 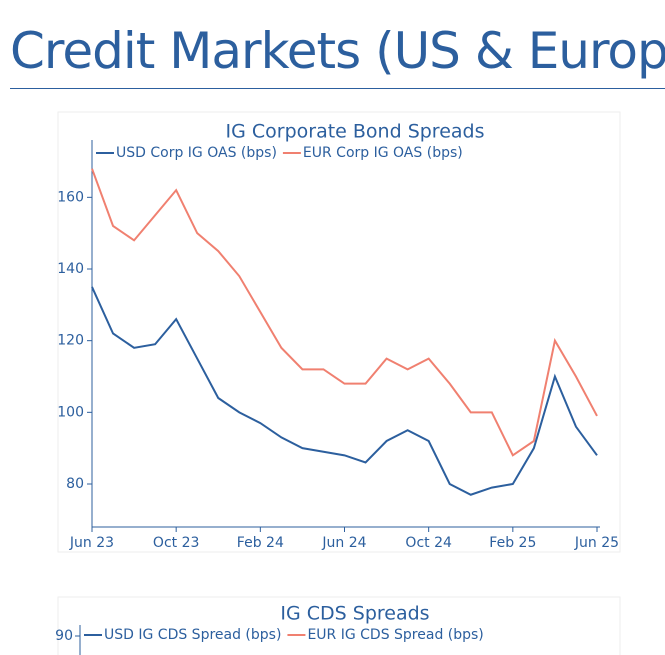 I want to click on legend-label: USD IG CDS Spread (bps), so click(x=192, y=635).